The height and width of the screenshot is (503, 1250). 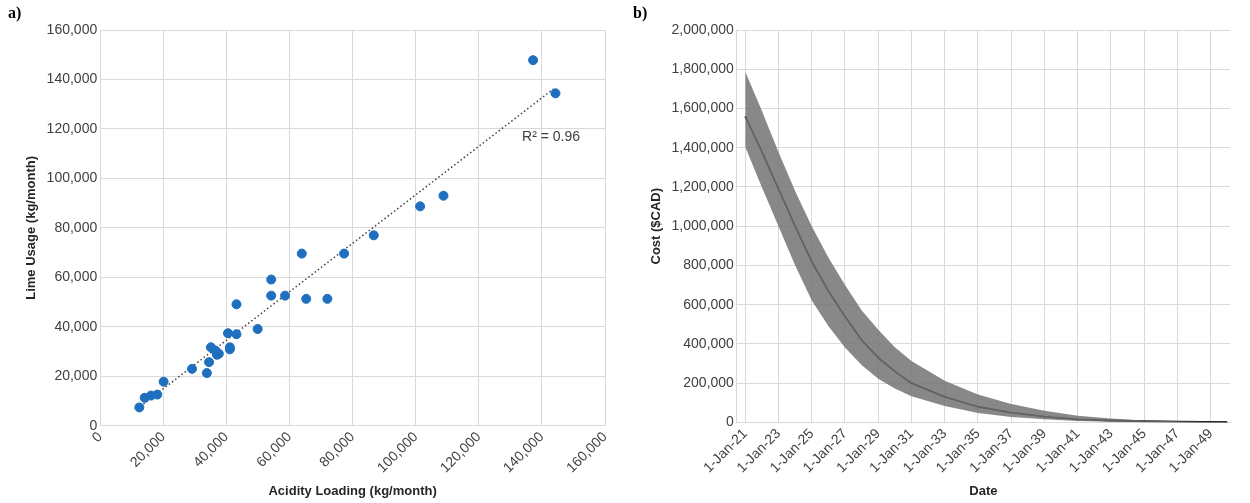 What do you see at coordinates (983, 490) in the screenshot?
I see `x-axis-title: Date` at bounding box center [983, 490].